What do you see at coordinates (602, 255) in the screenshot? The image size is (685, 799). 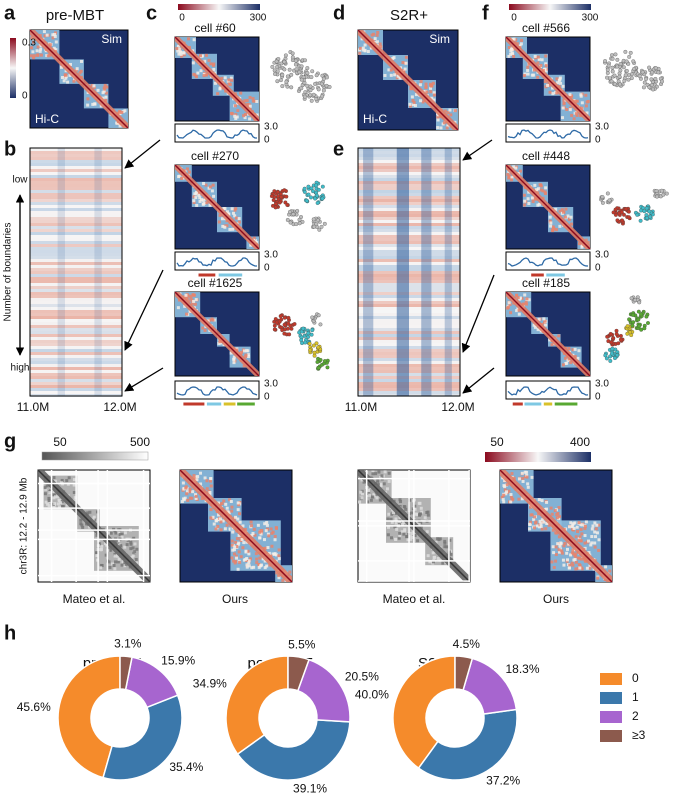 I see `track-label: 3.0` at bounding box center [602, 255].